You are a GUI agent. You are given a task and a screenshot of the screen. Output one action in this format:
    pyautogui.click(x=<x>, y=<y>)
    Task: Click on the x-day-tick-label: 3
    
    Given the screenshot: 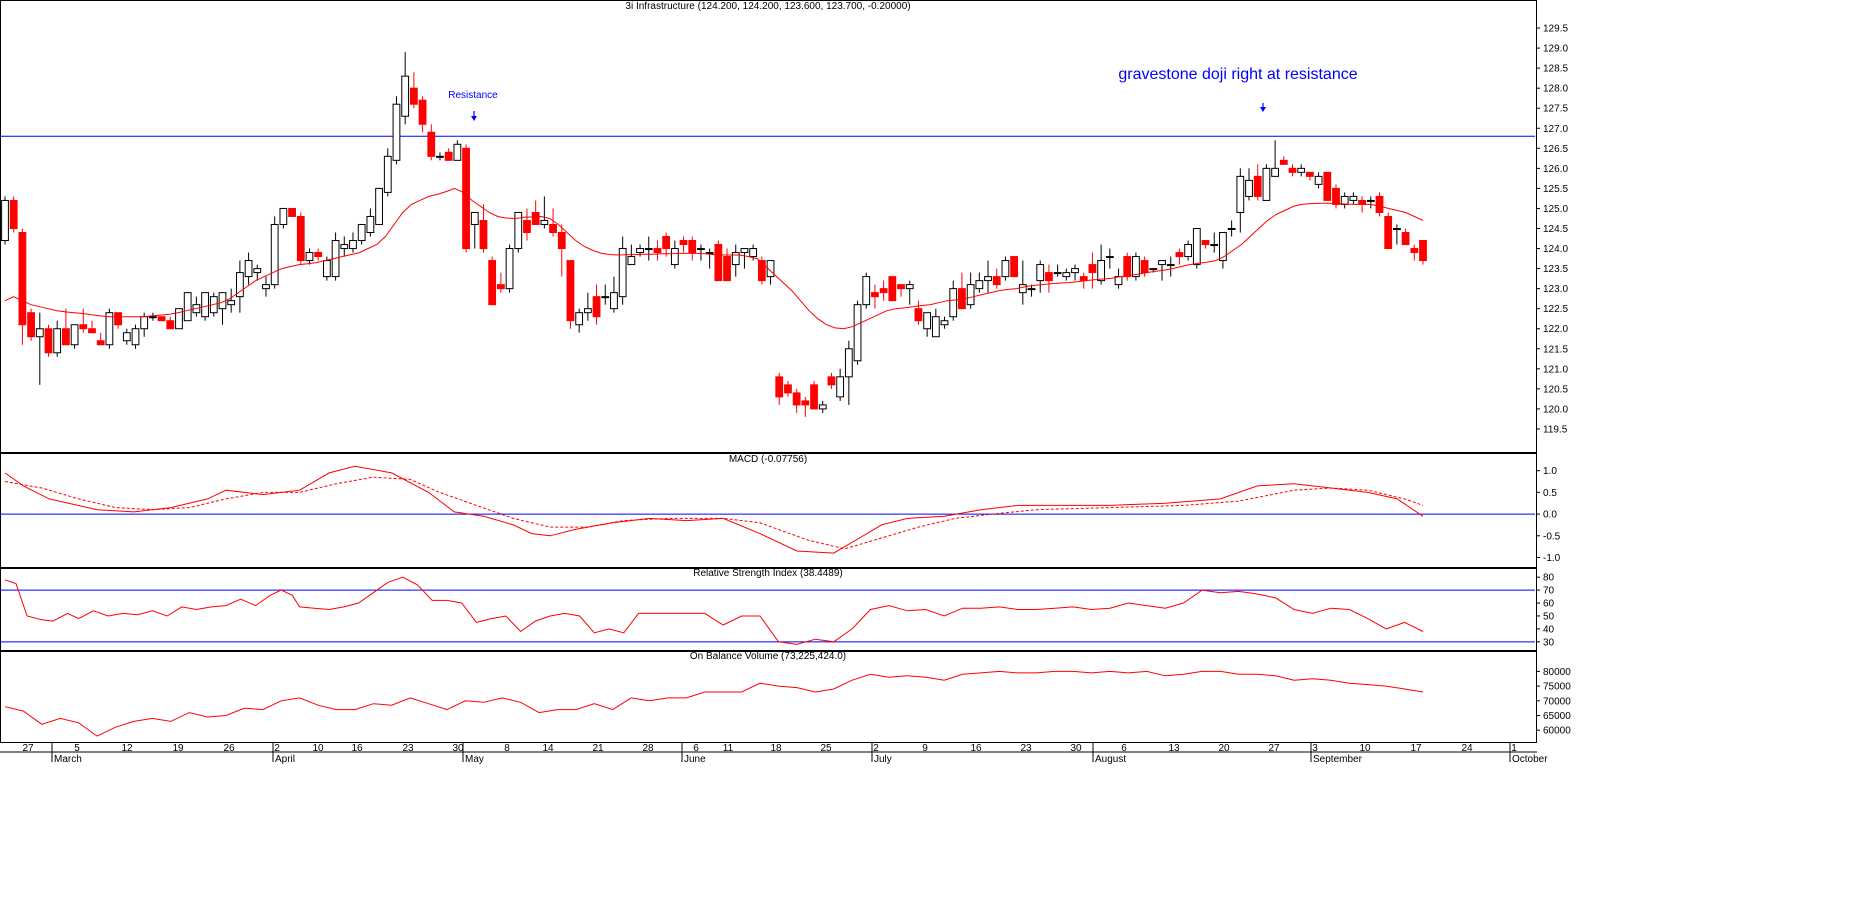 What is the action you would take?
    pyautogui.click(x=1315, y=748)
    